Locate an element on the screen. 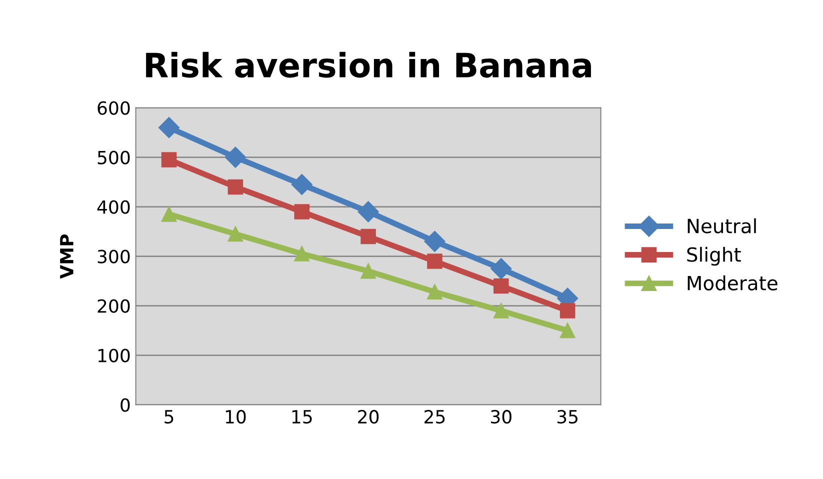  x-tick-label: 5 is located at coordinates (169, 417).